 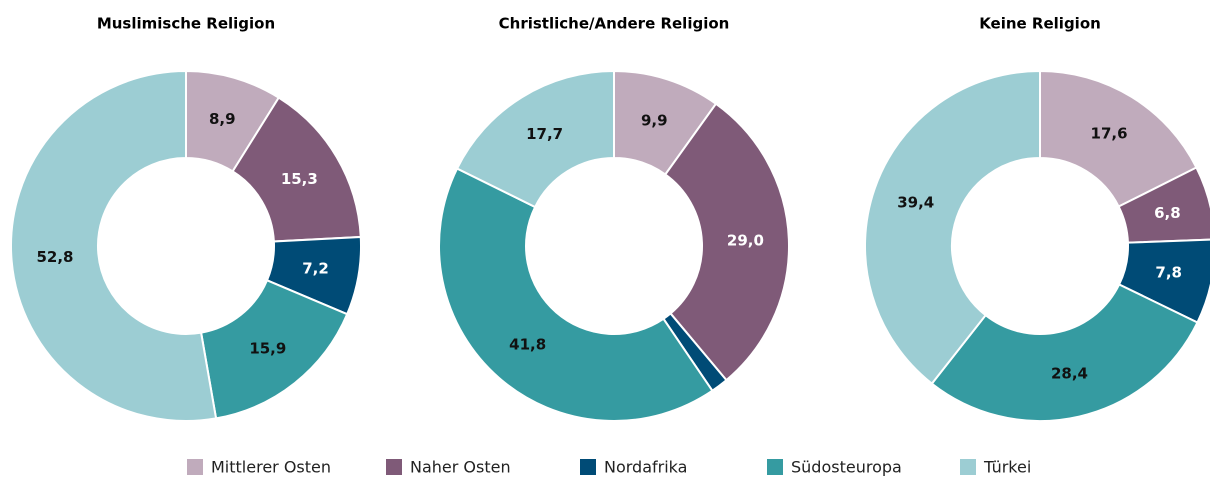 What do you see at coordinates (186, 24) in the screenshot?
I see `chart-title: Muslimische Religion` at bounding box center [186, 24].